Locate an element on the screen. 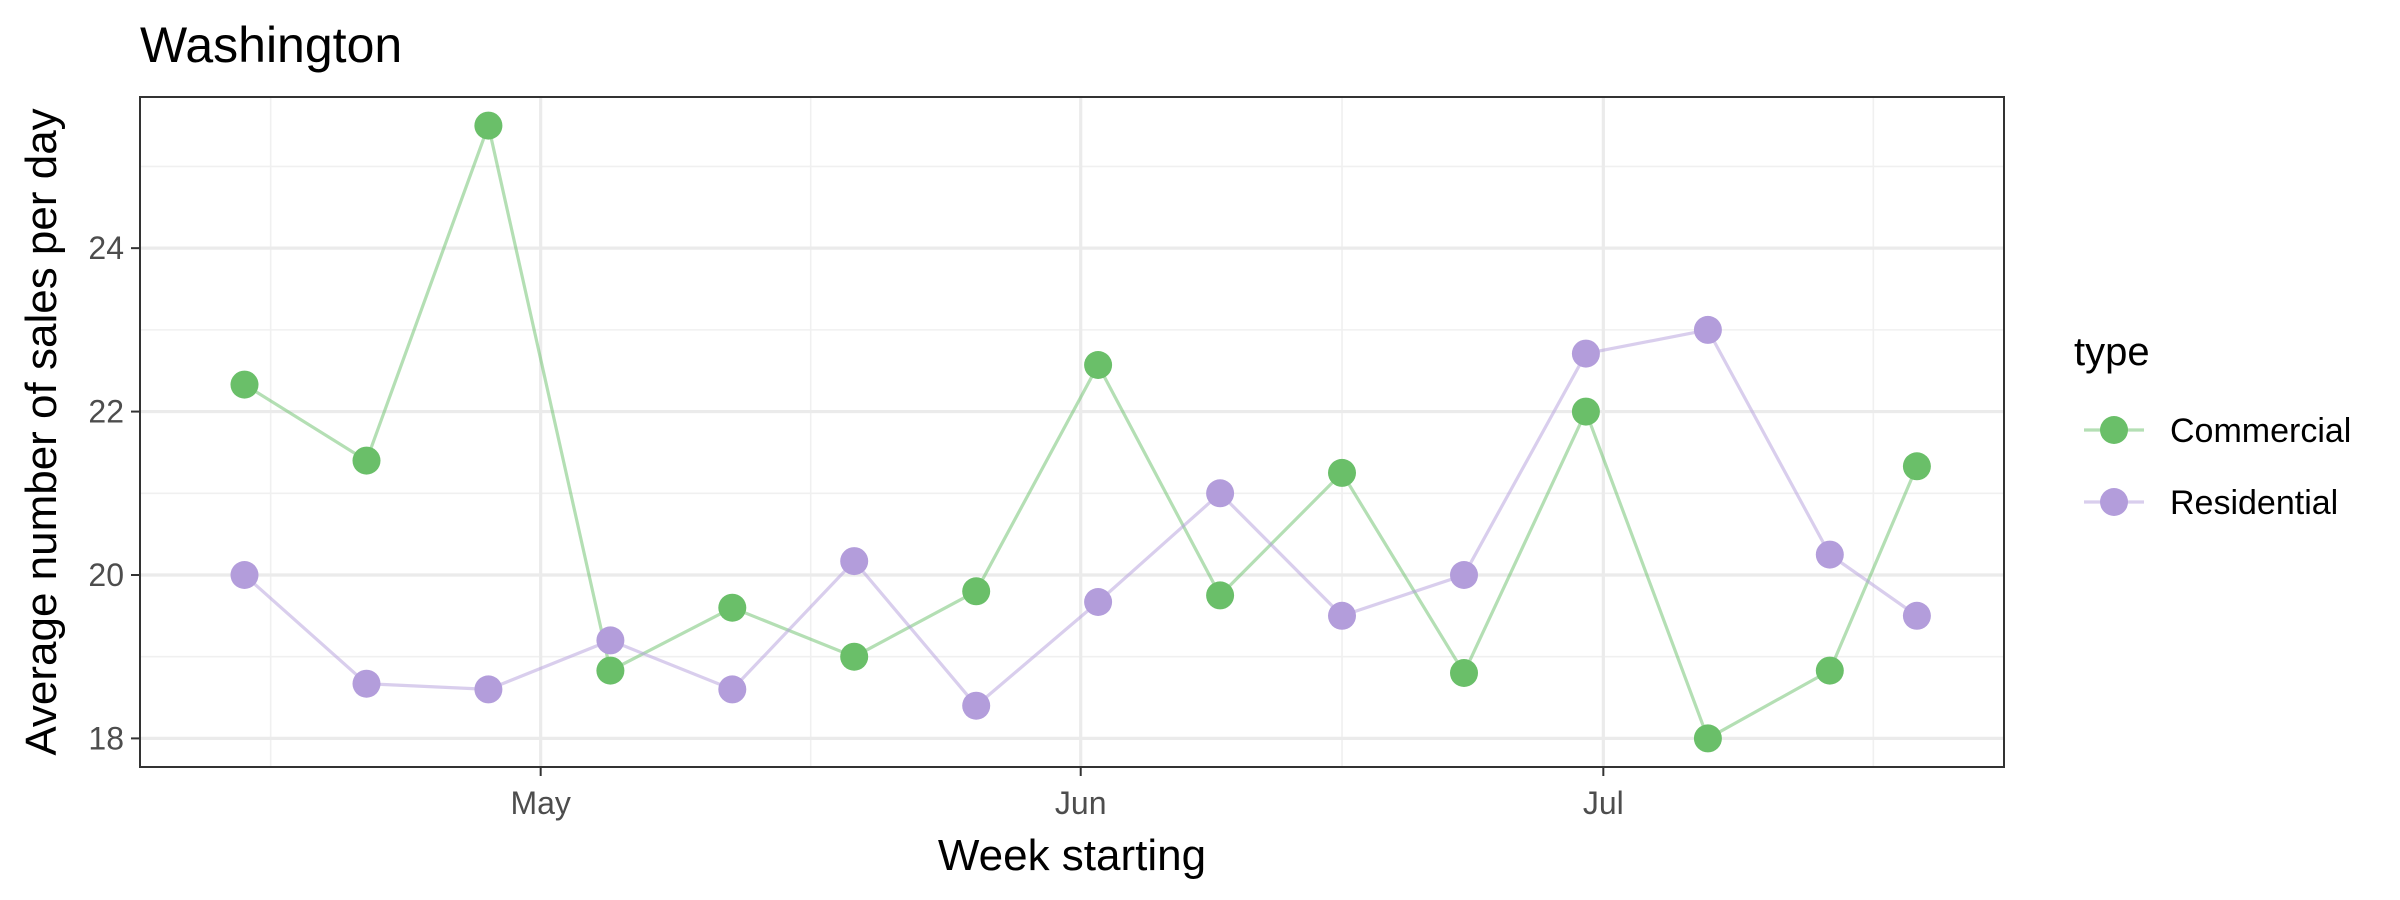 Image resolution: width=2400 pixels, height=900 pixels. x-tick-label: Jun is located at coordinates (1081, 803).